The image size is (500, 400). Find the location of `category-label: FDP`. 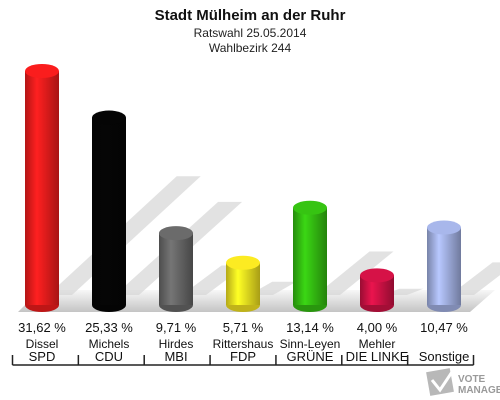

category-label: FDP is located at coordinates (243, 356).